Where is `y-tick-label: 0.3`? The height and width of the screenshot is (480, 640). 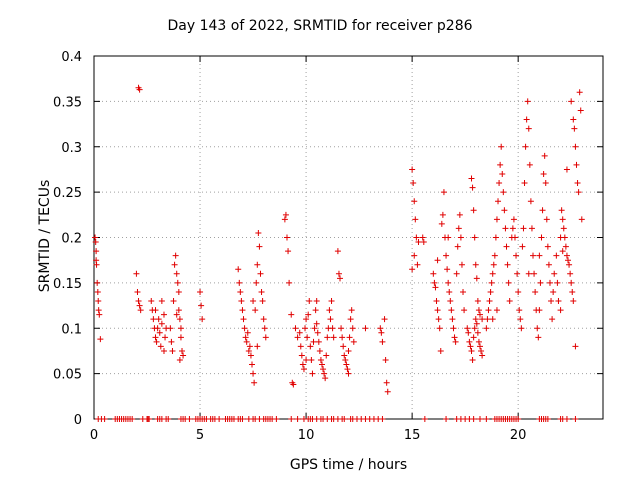 y-tick-label: 0.3 is located at coordinates (71, 148).